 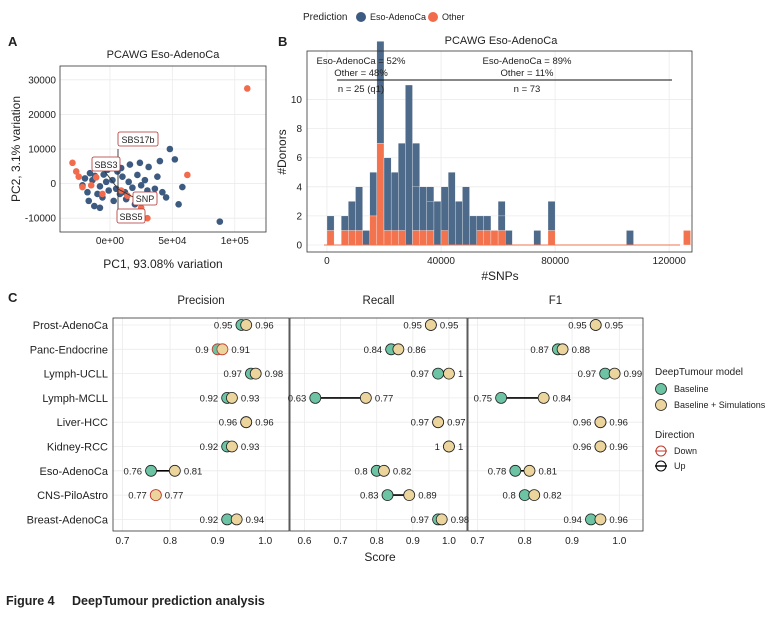 What do you see at coordinates (412, 326) in the screenshot?
I see `c-label-low-1-0: 0.95` at bounding box center [412, 326].